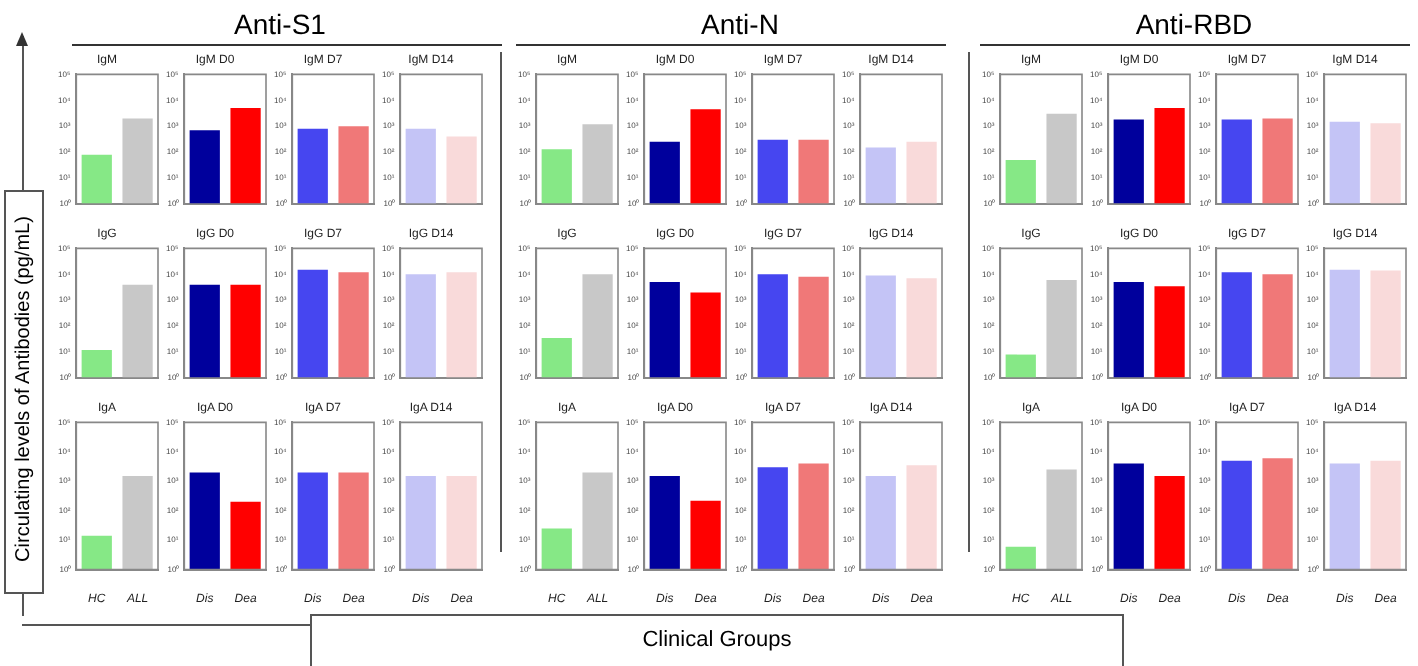 The image size is (1418, 666). Describe the element at coordinates (1194, 24) in the screenshot. I see `text: Anti-RBD` at that location.